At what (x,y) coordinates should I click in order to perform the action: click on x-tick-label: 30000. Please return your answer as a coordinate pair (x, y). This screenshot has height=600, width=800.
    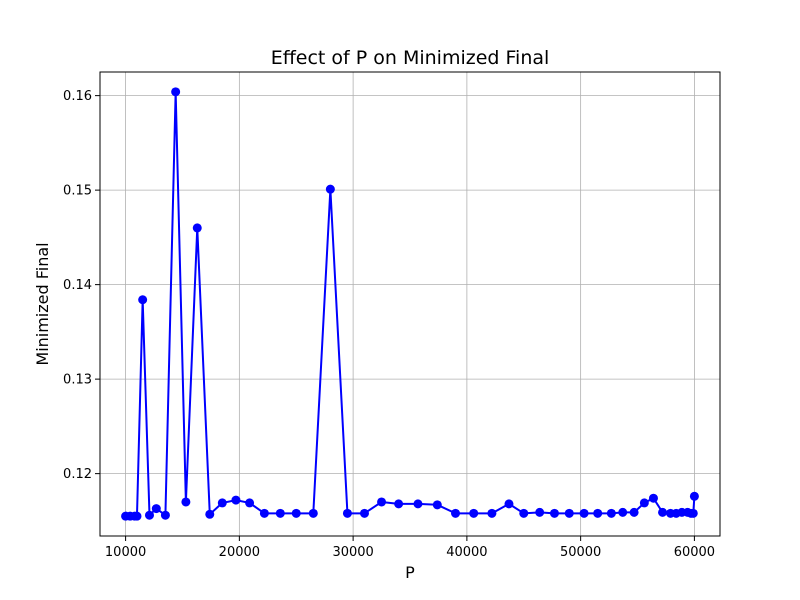
    Looking at the image, I should click on (352, 552).